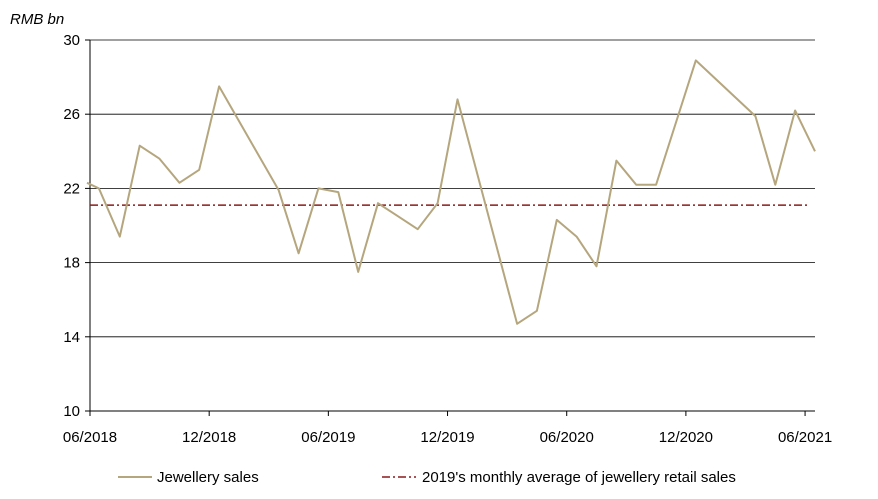 This screenshot has height=499, width=878. Describe the element at coordinates (37, 19) in the screenshot. I see `y-axis-unit-label: RMB bn` at that location.